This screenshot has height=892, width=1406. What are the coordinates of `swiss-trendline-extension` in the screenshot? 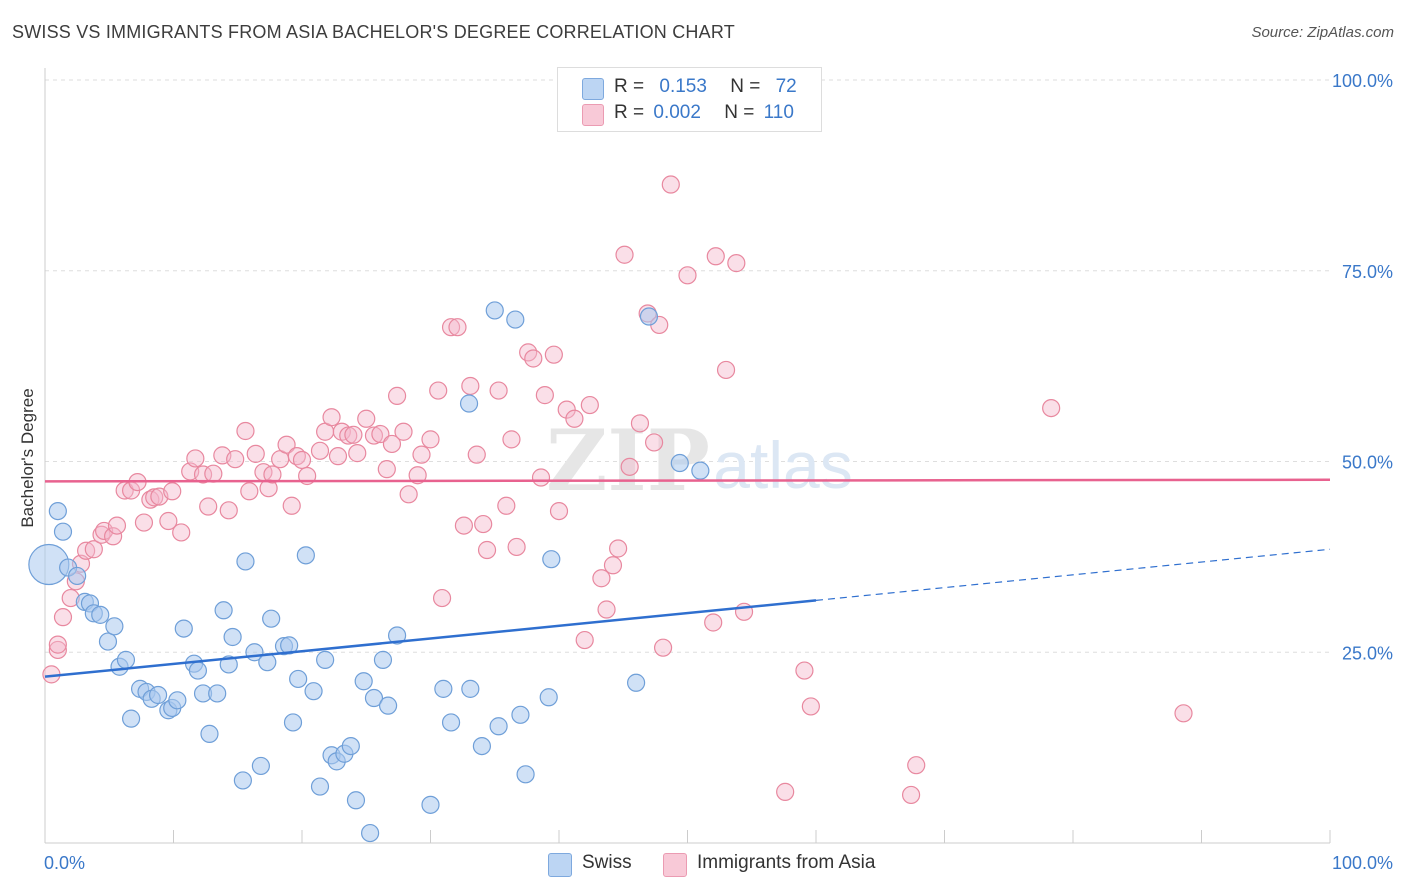 It's located at (1073, 574).